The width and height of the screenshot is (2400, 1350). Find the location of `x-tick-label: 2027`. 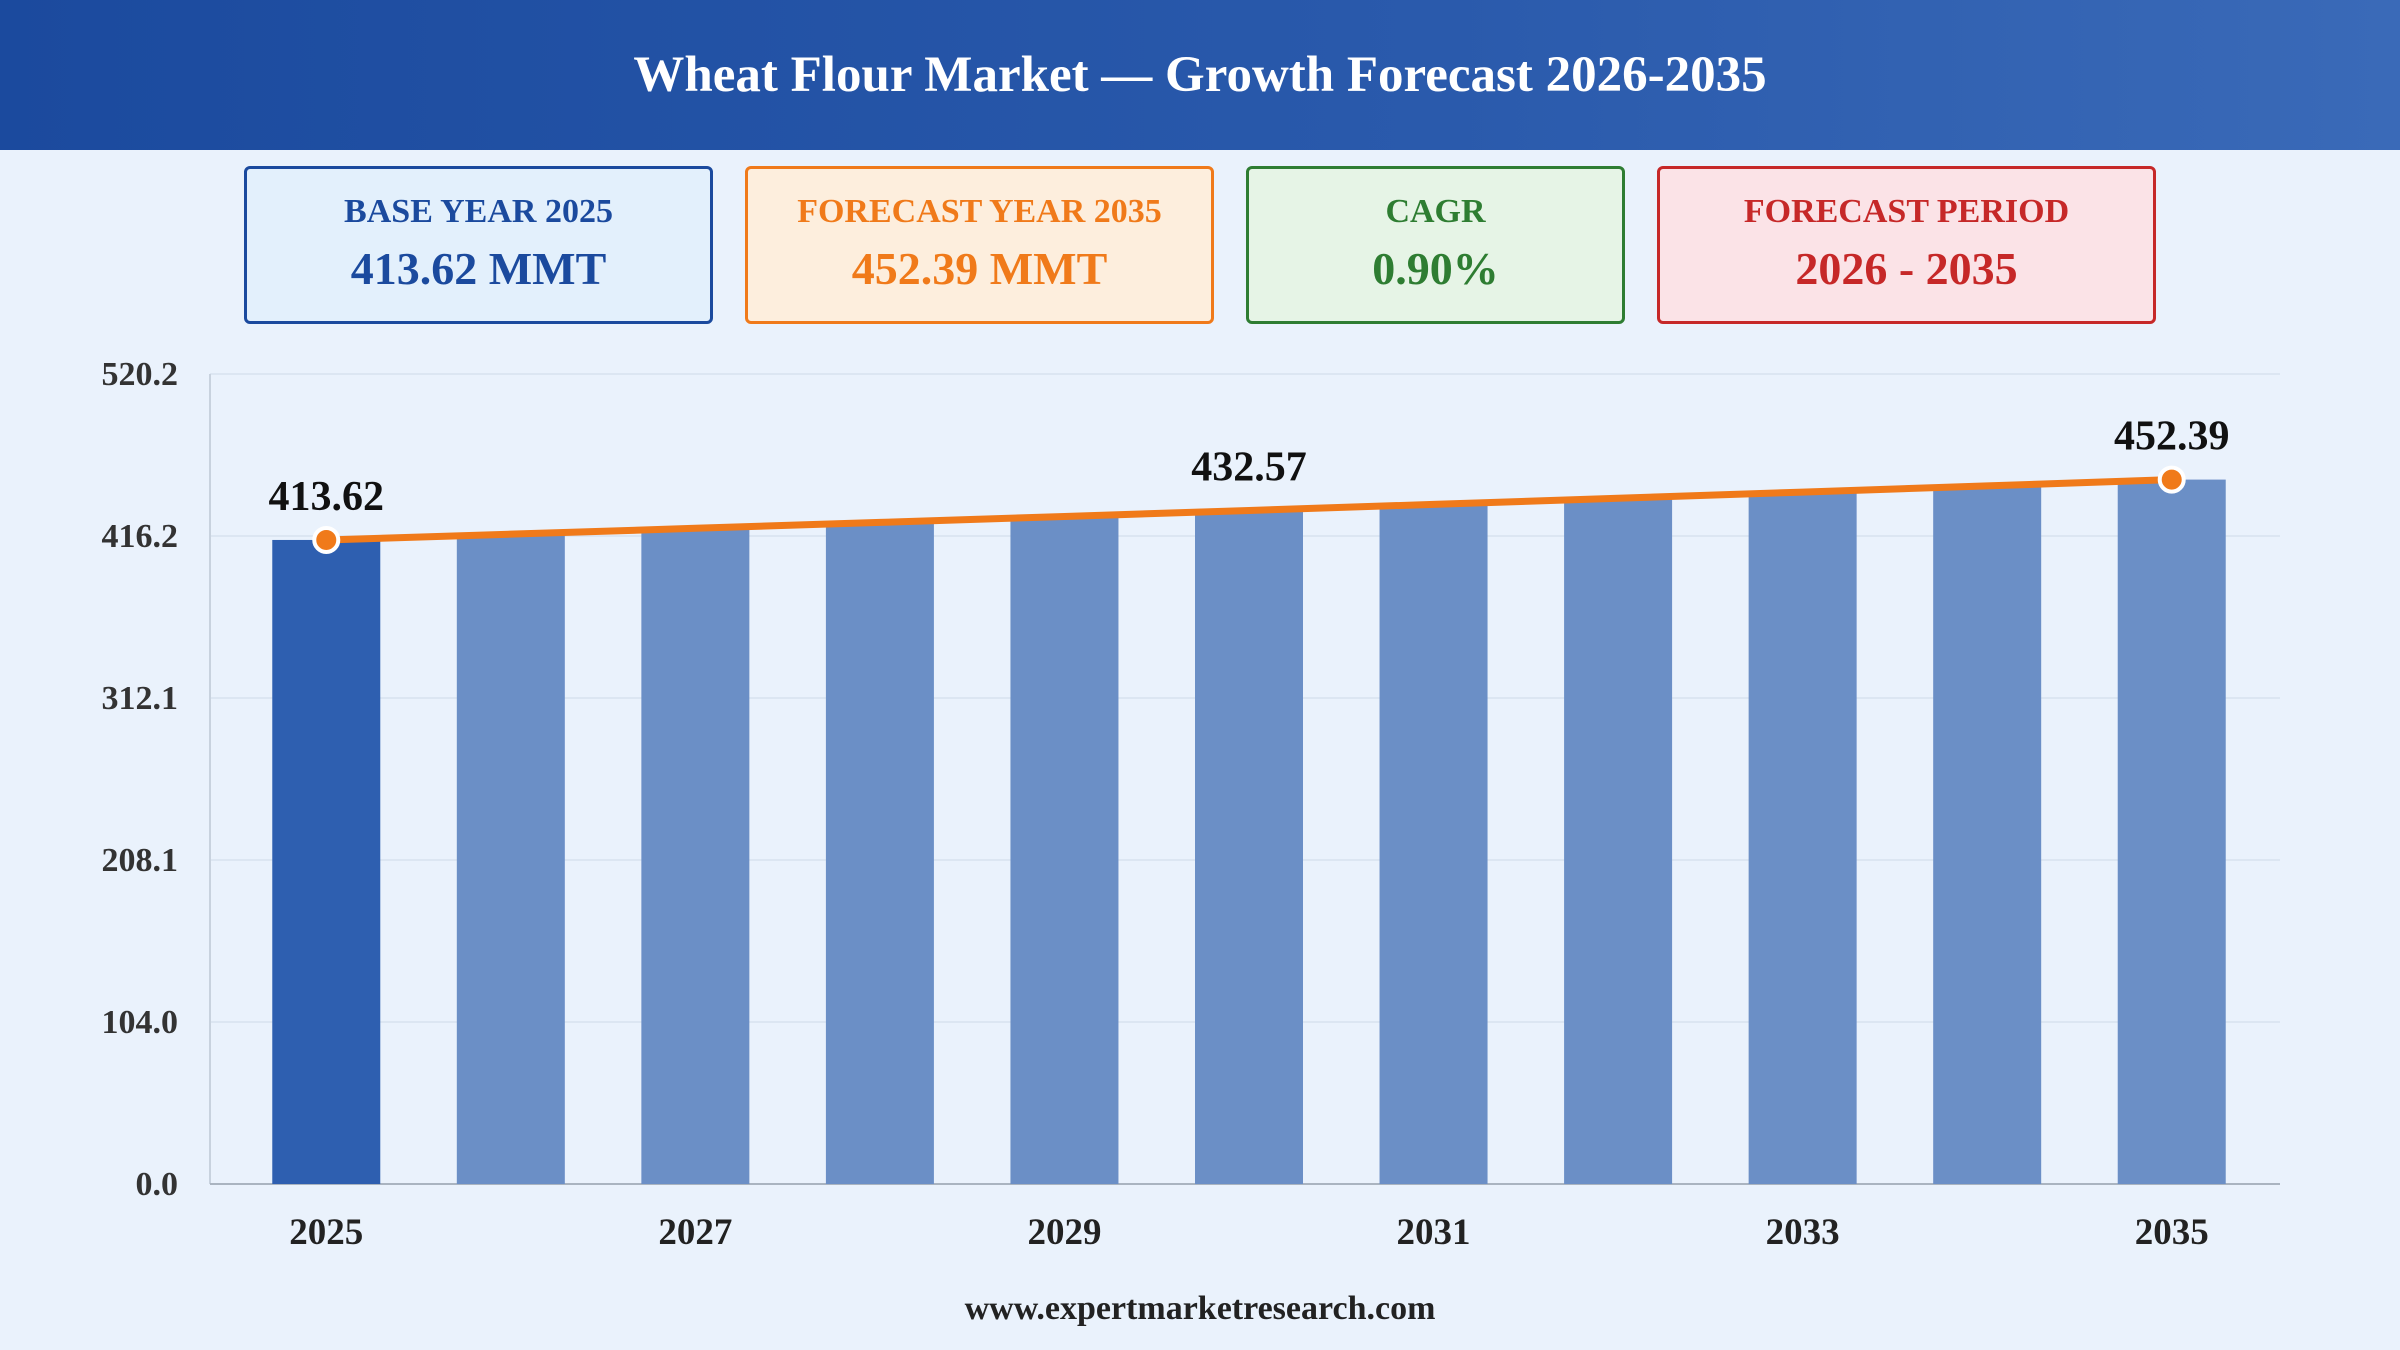

x-tick-label: 2027 is located at coordinates (695, 1232).